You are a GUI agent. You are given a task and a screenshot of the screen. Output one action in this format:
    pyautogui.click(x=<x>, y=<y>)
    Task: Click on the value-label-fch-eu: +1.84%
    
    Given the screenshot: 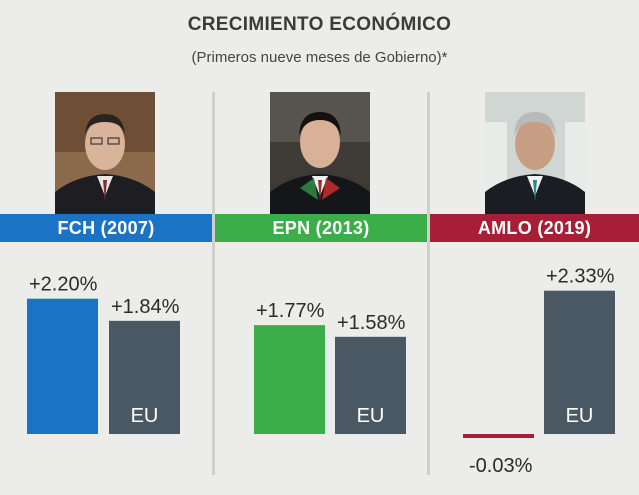 What is the action you would take?
    pyautogui.click(x=145, y=307)
    